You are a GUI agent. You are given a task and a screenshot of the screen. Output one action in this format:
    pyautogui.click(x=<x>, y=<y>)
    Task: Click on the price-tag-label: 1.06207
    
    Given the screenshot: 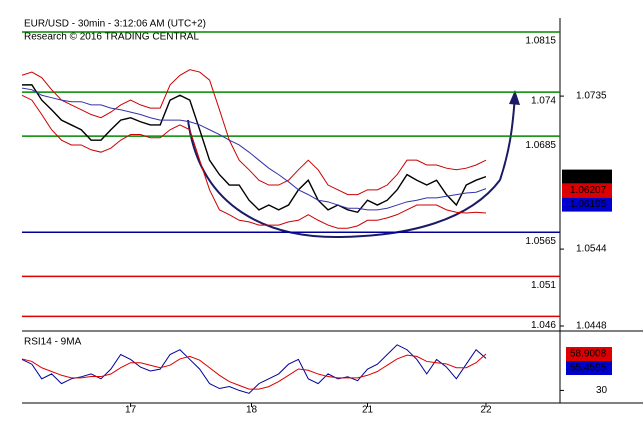 What is the action you would take?
    pyautogui.click(x=588, y=190)
    